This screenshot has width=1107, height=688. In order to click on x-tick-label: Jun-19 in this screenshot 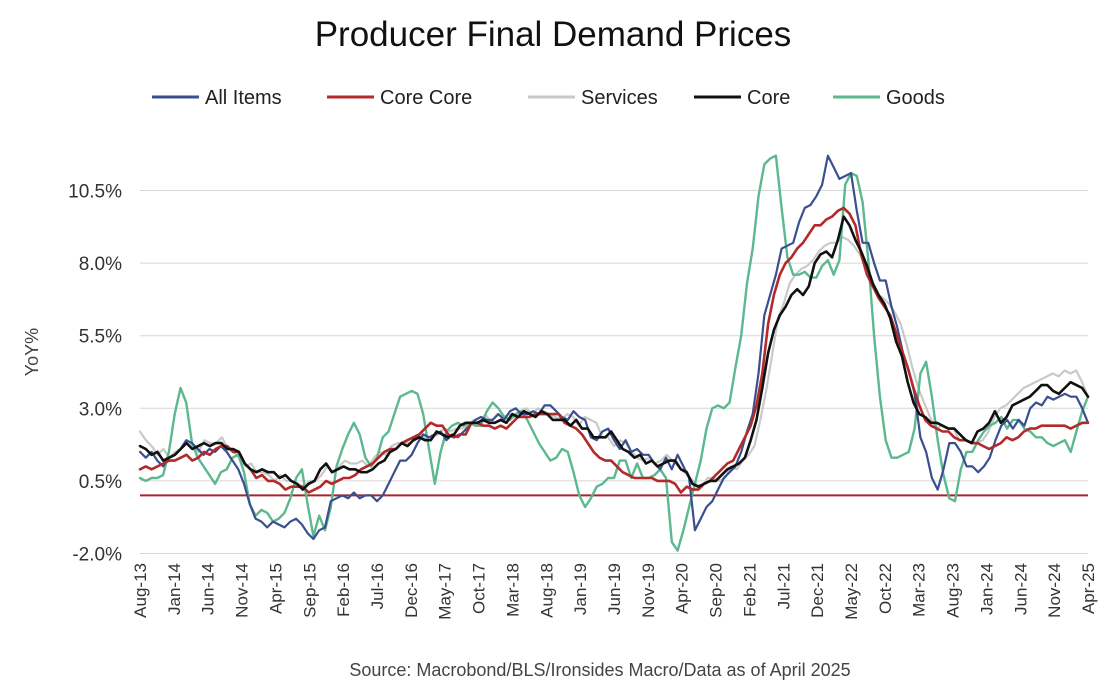, I will do `click(614, 589)`.